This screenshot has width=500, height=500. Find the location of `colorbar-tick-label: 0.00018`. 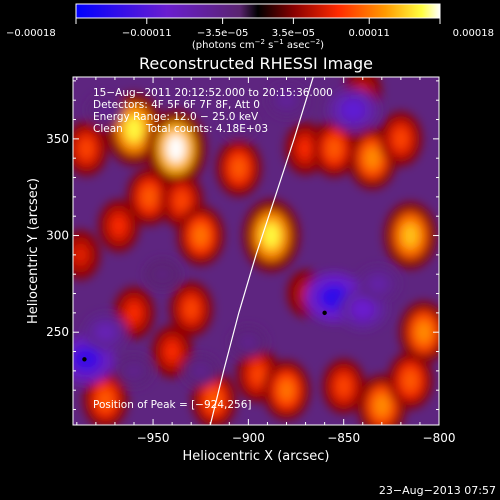

colorbar-tick-label: 0.00018 is located at coordinates (473, 33).